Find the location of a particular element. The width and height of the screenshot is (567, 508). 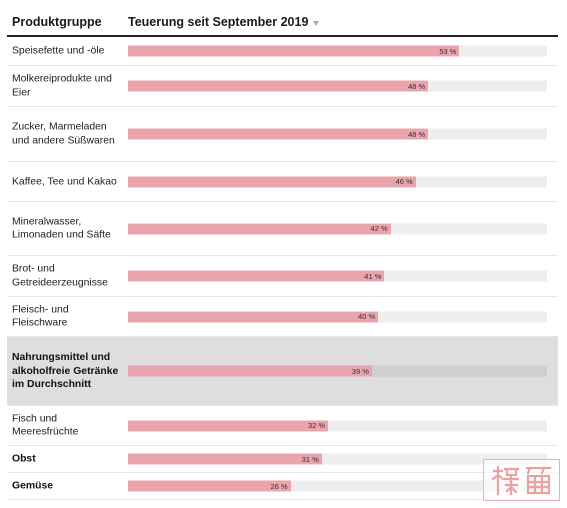

bar-track: 31 % is located at coordinates (337, 459).